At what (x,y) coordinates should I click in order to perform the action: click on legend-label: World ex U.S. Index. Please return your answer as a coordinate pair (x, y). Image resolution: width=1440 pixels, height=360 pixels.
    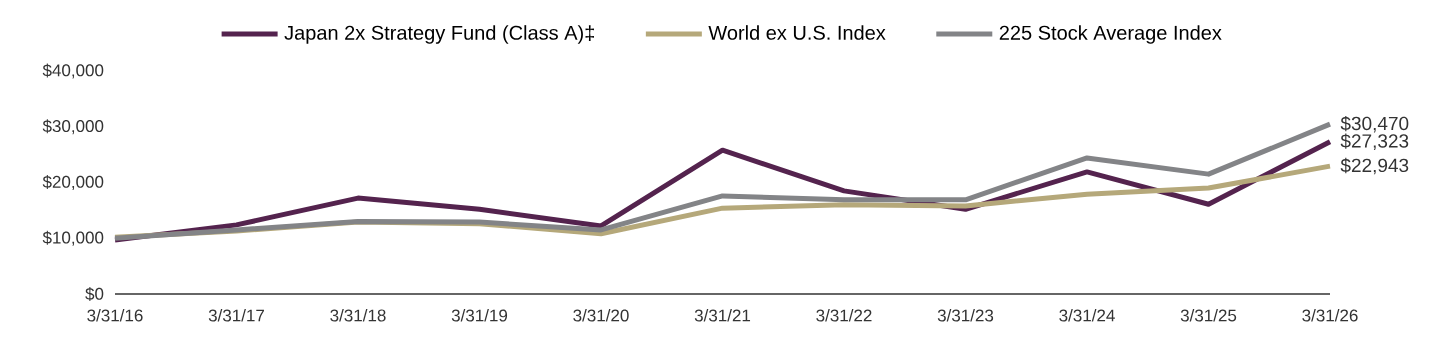
    Looking at the image, I should click on (797, 32).